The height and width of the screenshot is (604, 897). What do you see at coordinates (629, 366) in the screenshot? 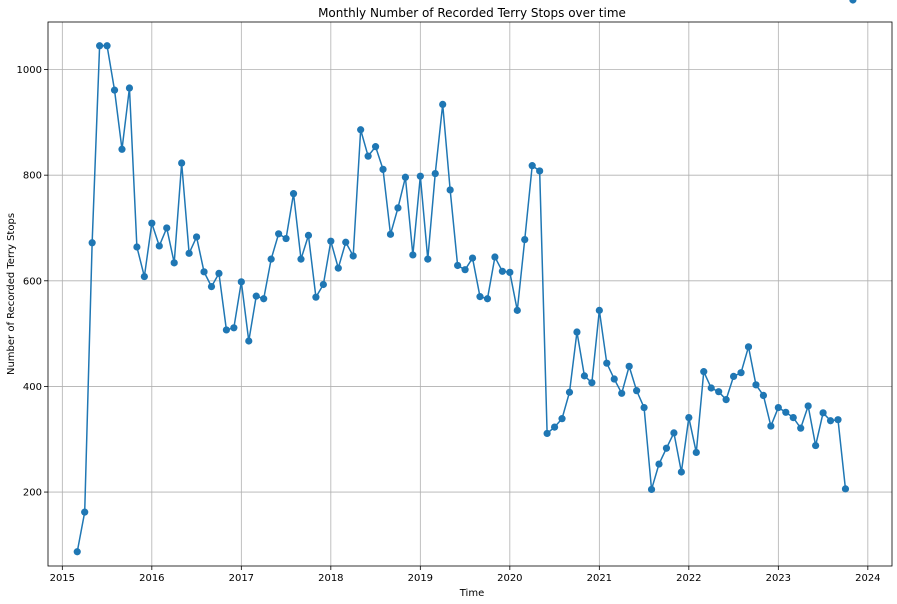
I see `data-point: 2021-05: 438` at bounding box center [629, 366].